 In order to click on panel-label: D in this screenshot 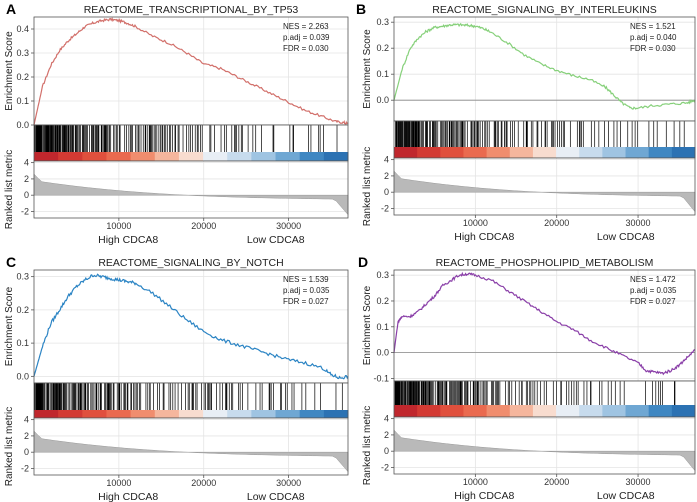, I will do `click(363, 262)`.